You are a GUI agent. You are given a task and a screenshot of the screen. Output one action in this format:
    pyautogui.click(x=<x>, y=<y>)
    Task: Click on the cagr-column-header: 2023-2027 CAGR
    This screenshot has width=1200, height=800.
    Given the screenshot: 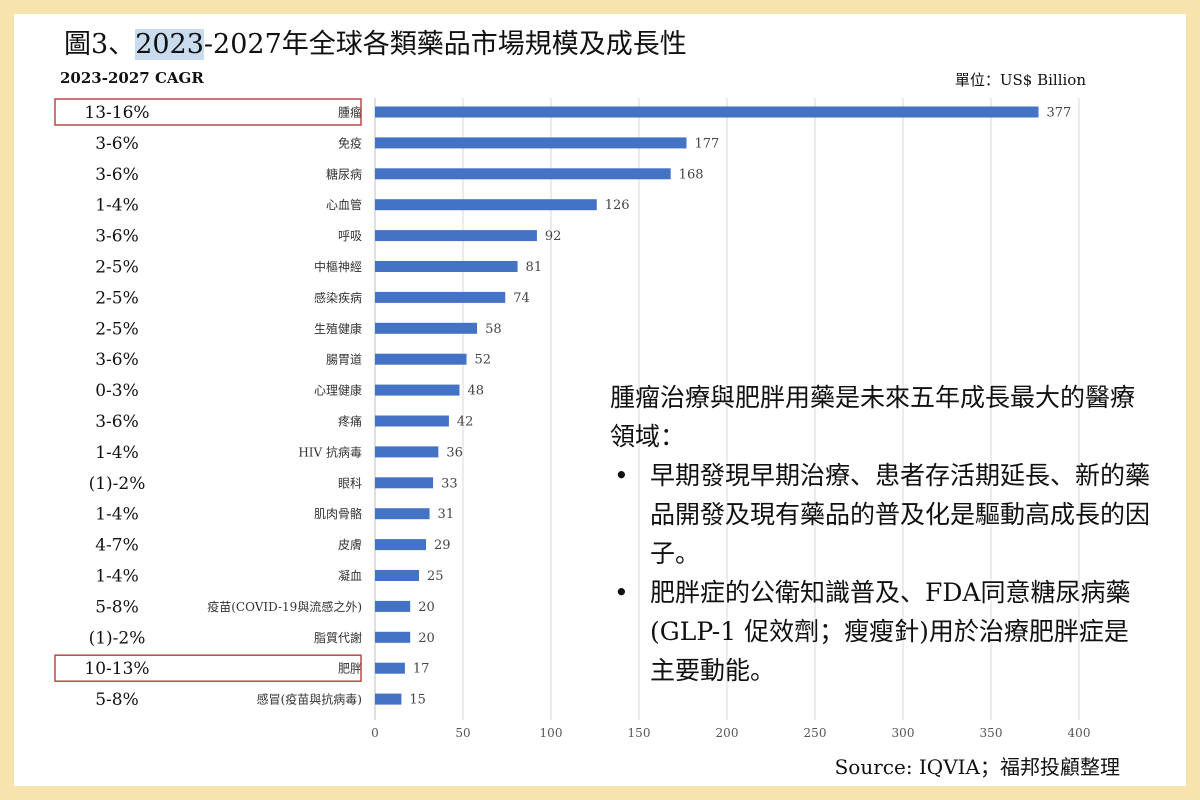 What is the action you would take?
    pyautogui.click(x=132, y=78)
    